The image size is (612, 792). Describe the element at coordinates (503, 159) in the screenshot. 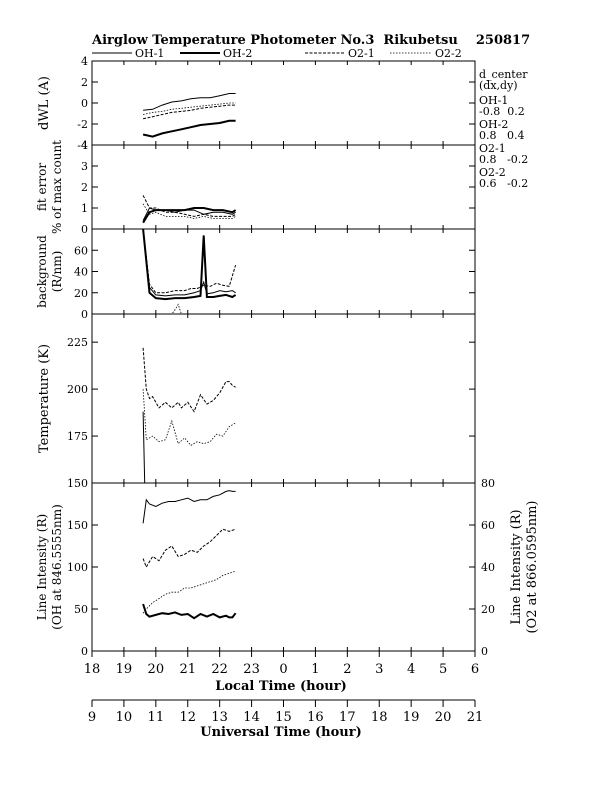

I see `side-note-value-o21: 0.8 -0.2` at that location.